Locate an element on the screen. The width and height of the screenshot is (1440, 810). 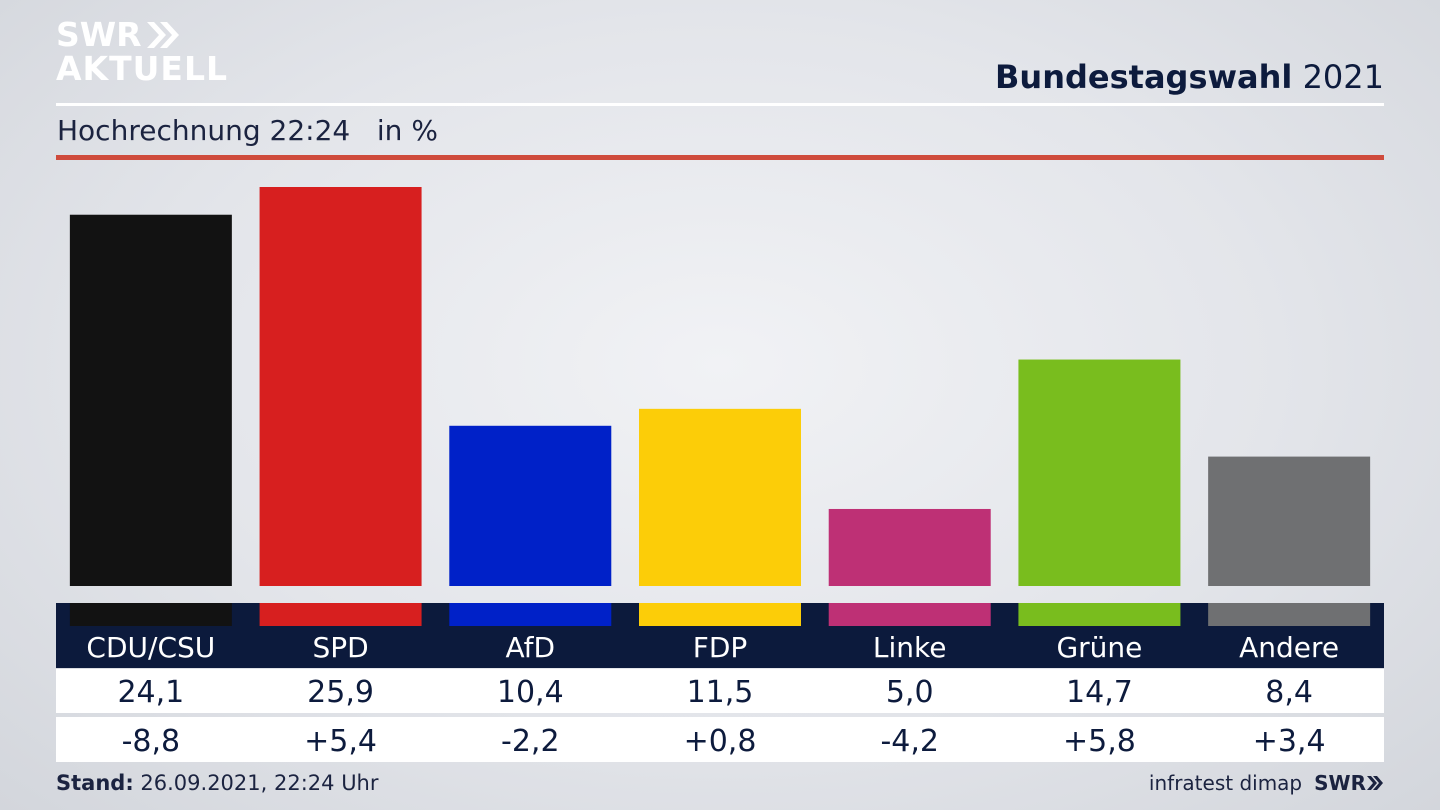
source-credit: infratest dimap SWR is located at coordinates (1266, 783).